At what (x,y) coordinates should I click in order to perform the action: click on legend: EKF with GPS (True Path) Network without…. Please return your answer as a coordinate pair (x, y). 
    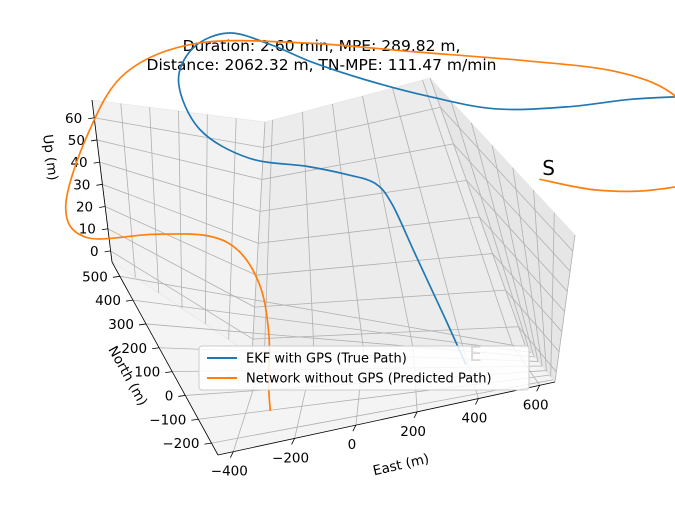
    Looking at the image, I should click on (364, 368).